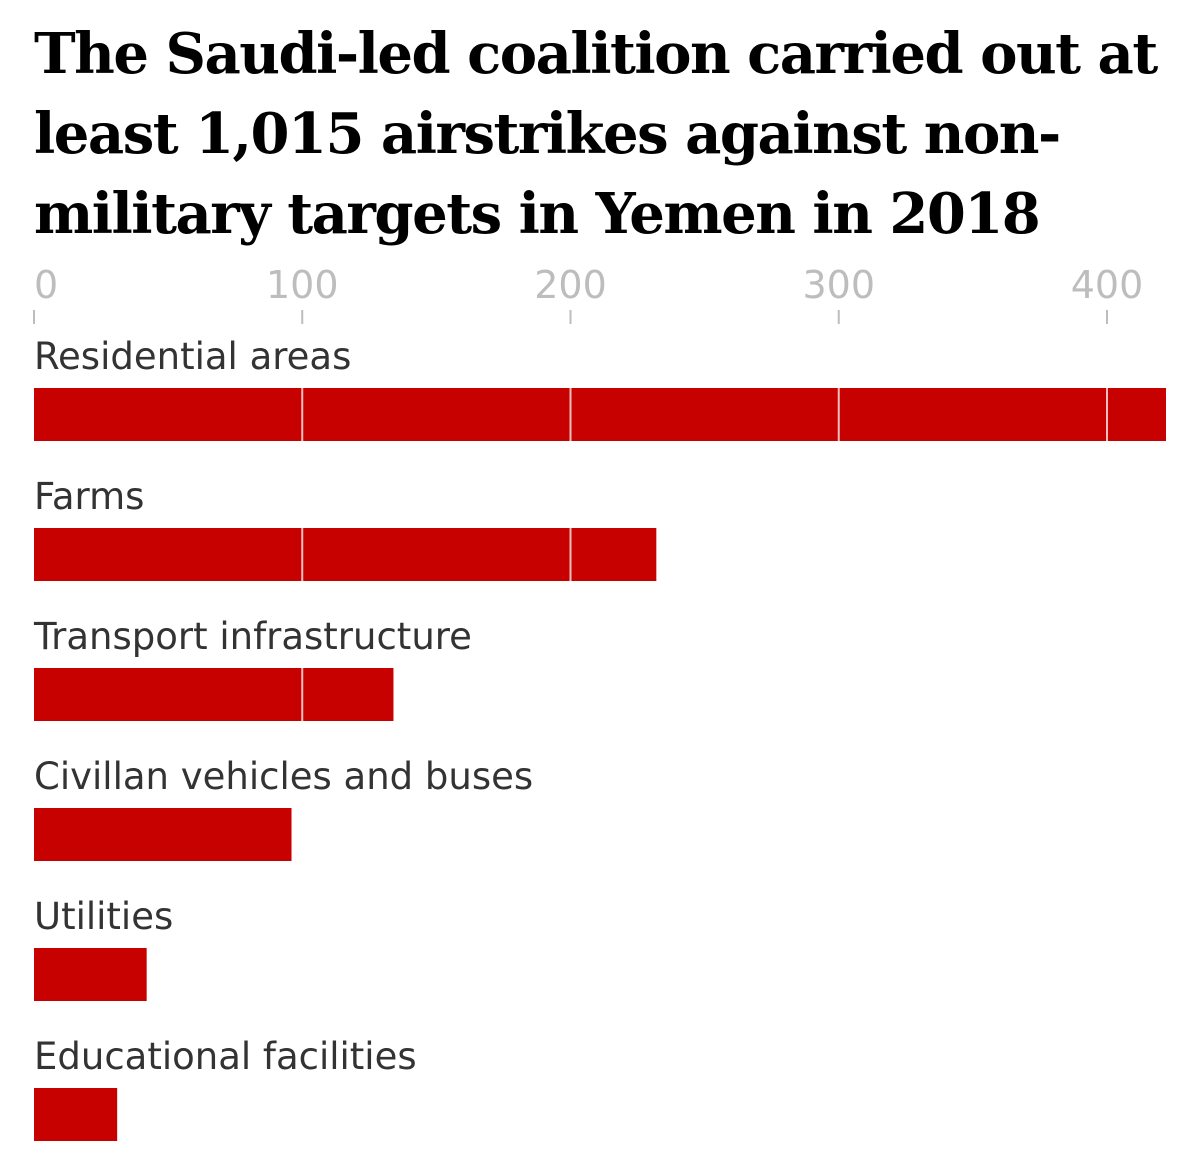 This screenshot has width=1200, height=1171. What do you see at coordinates (225, 1056) in the screenshot?
I see `category-label: Educational facilities` at bounding box center [225, 1056].